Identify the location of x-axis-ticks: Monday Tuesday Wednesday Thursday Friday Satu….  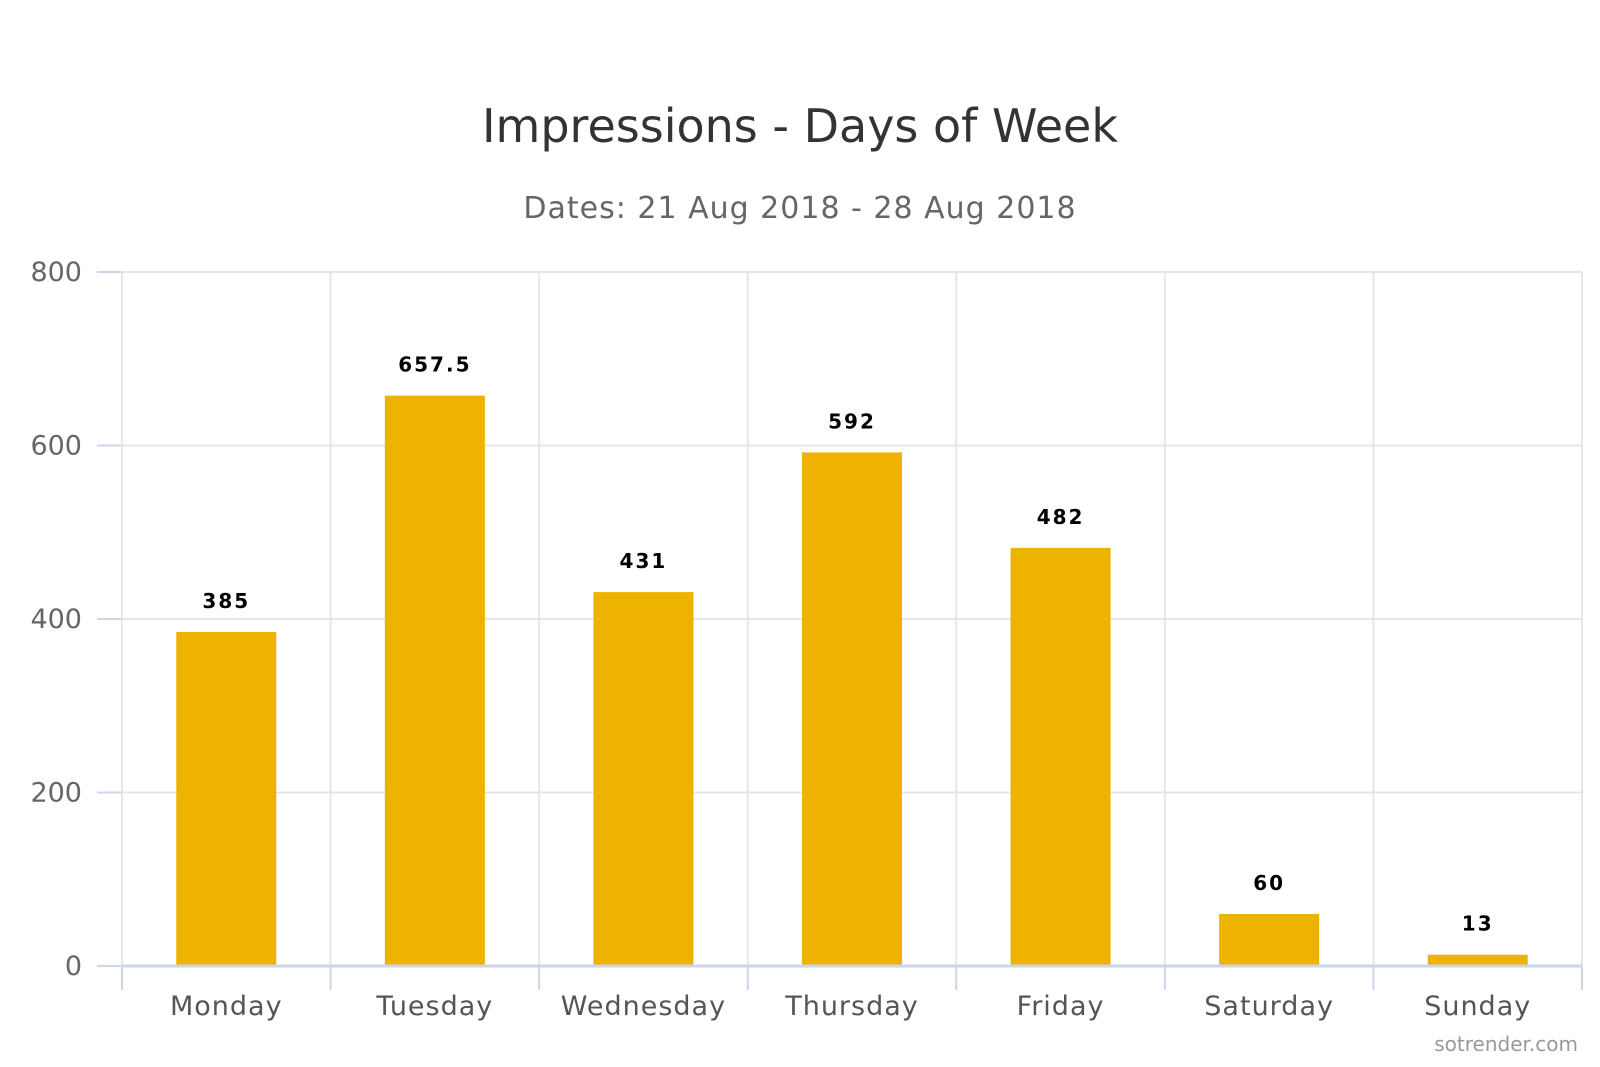
(850, 1006).